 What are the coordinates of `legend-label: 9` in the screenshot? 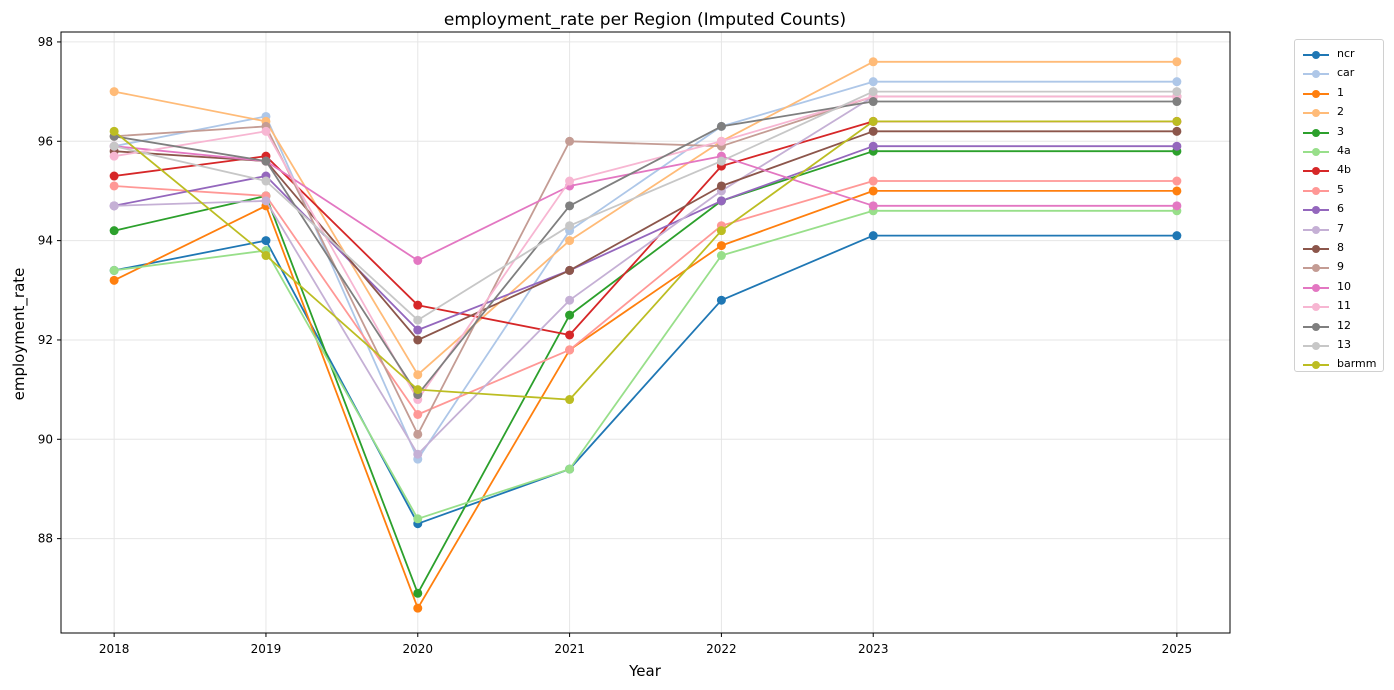 It's located at (1340, 267).